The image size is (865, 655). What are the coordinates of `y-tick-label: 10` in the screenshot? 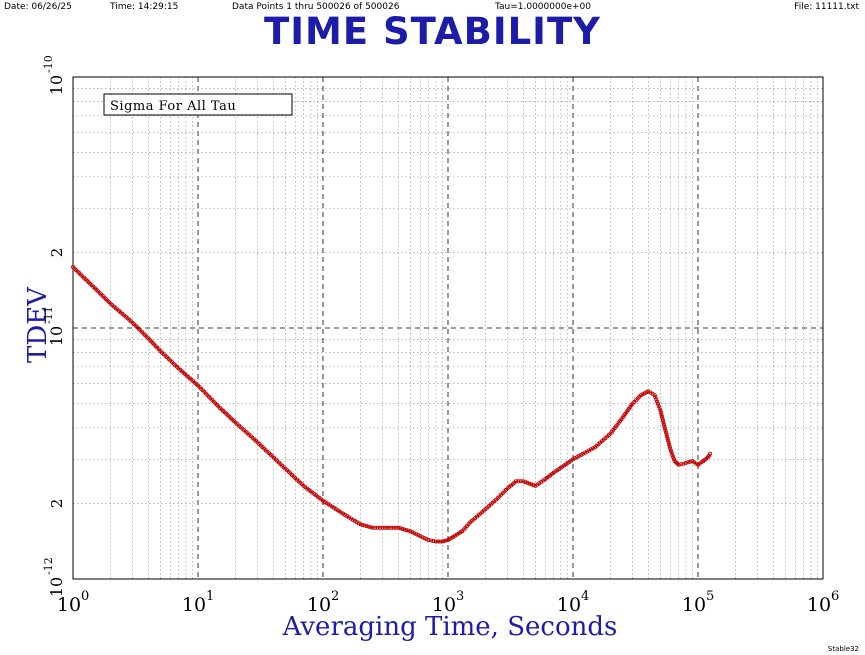 It's located at (56, 85).